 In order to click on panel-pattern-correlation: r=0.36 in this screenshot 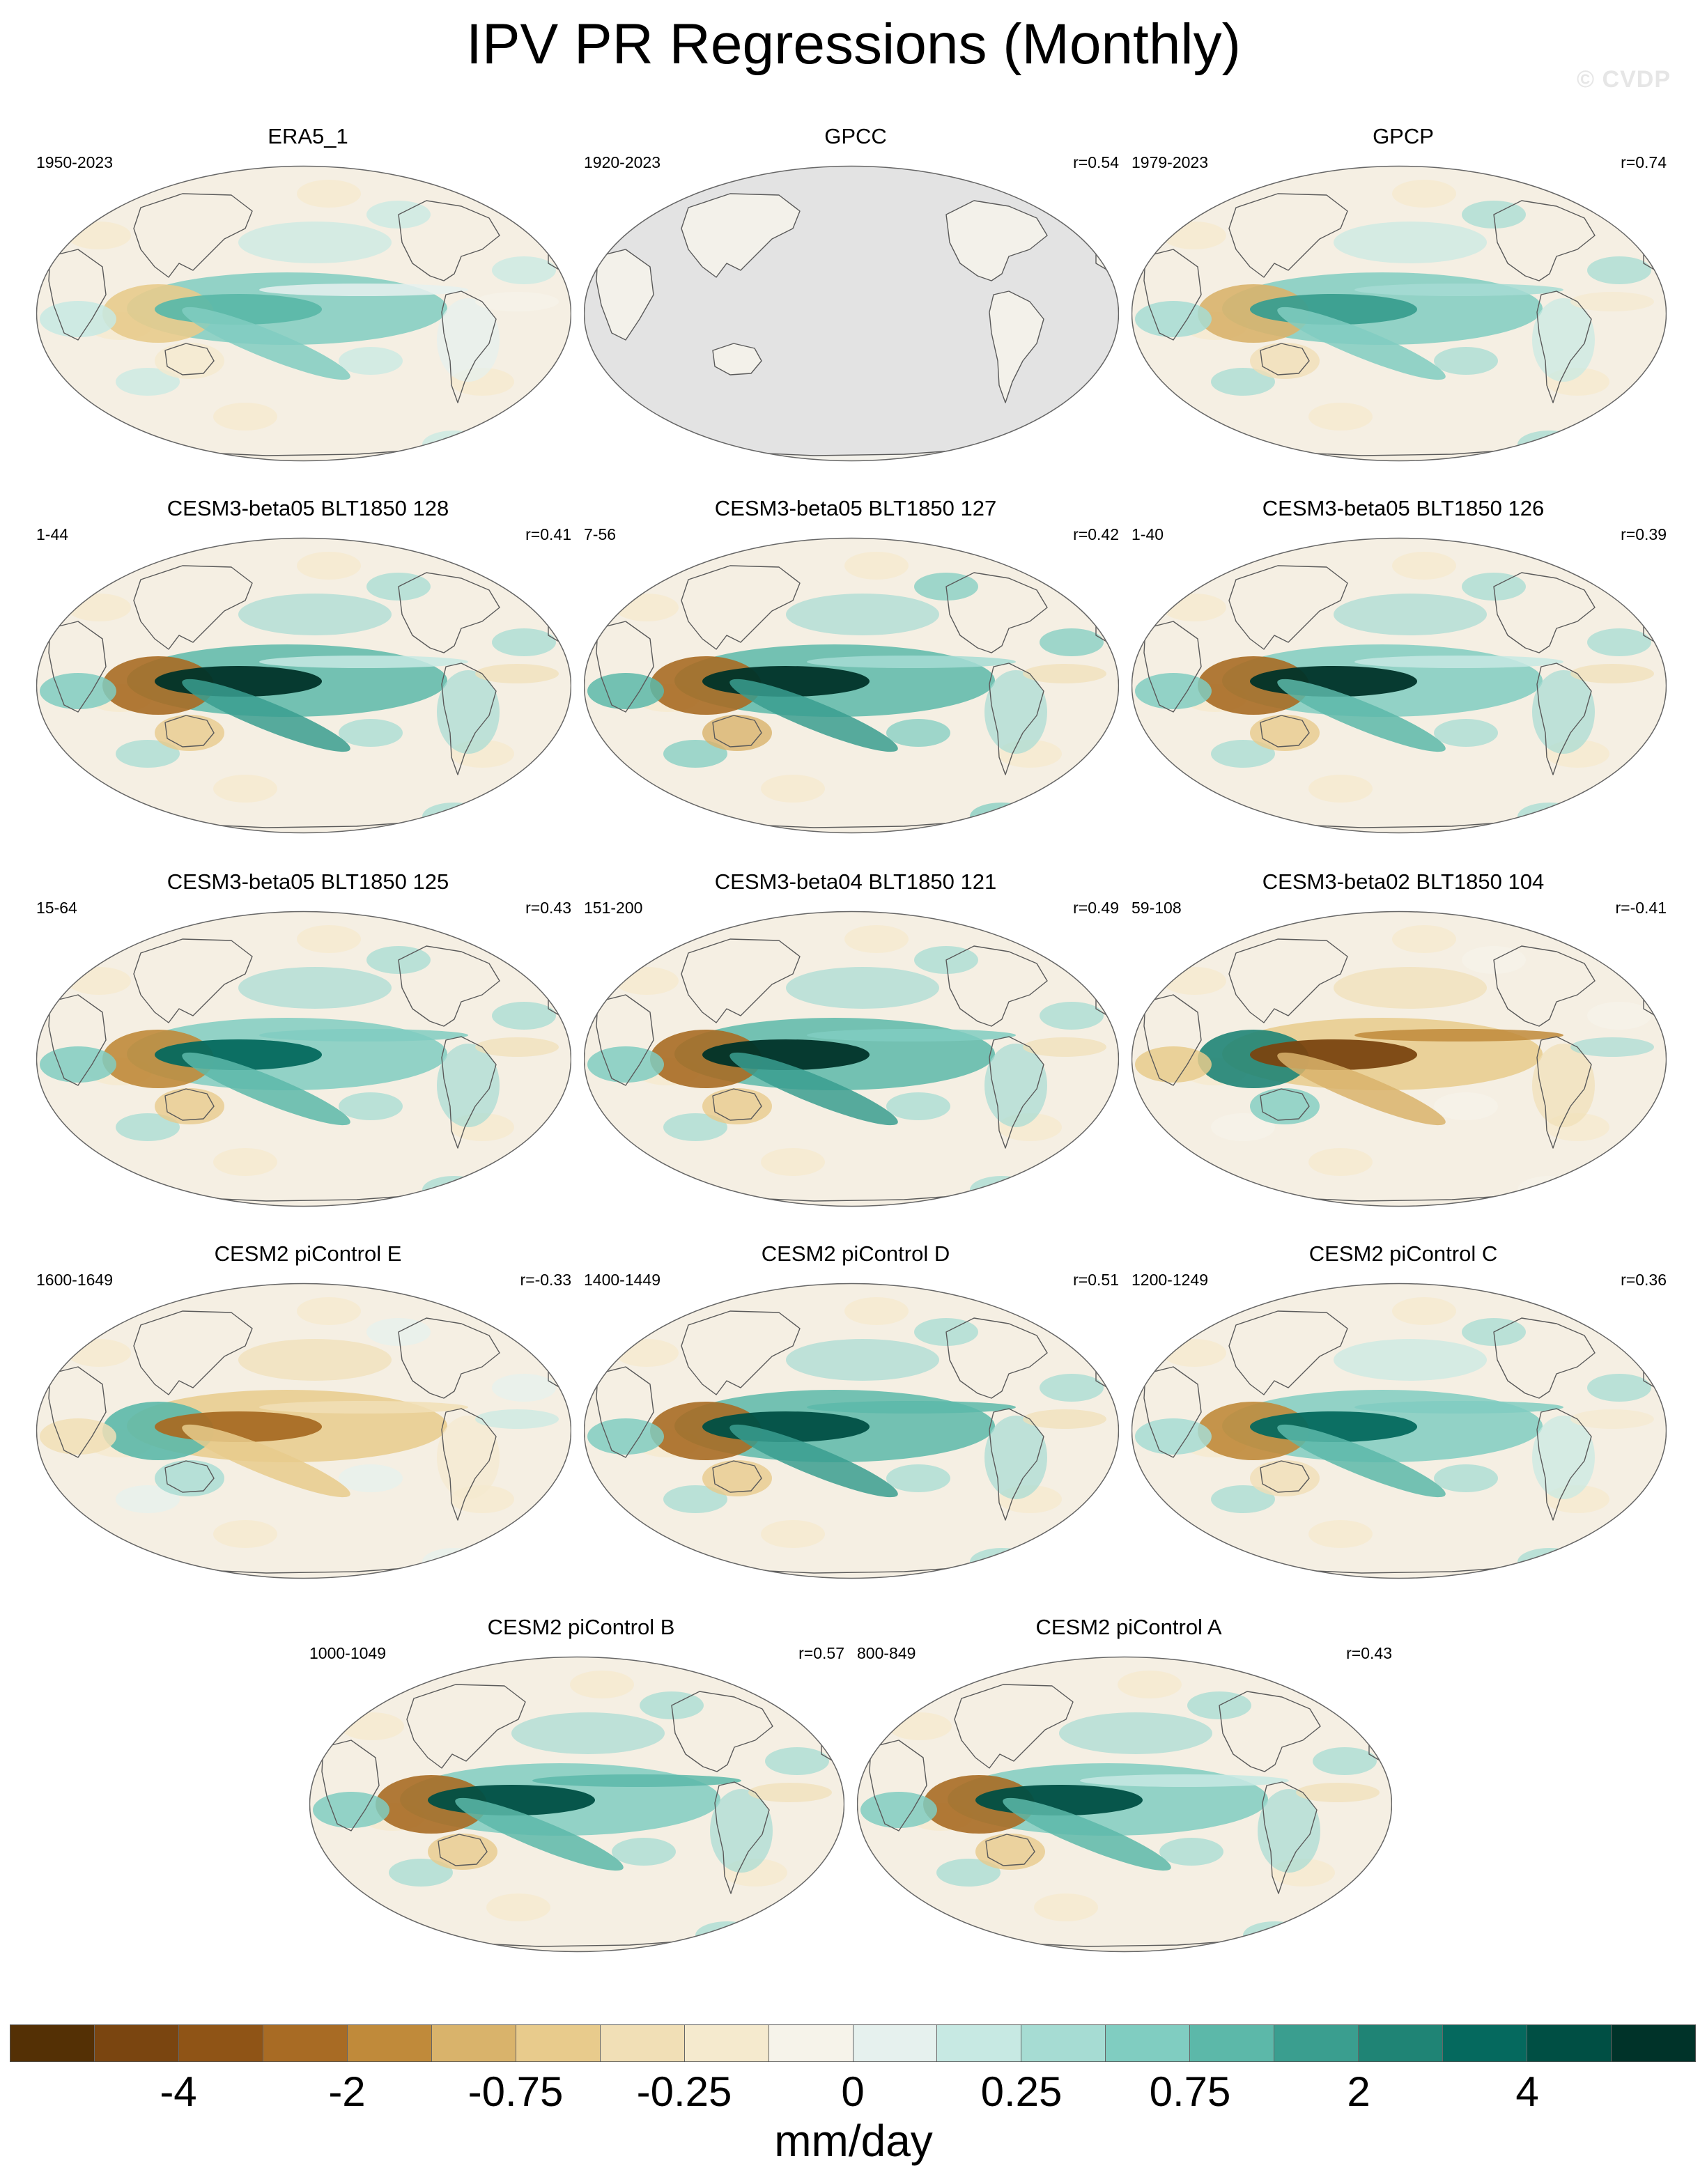, I will do `click(1644, 1280)`.